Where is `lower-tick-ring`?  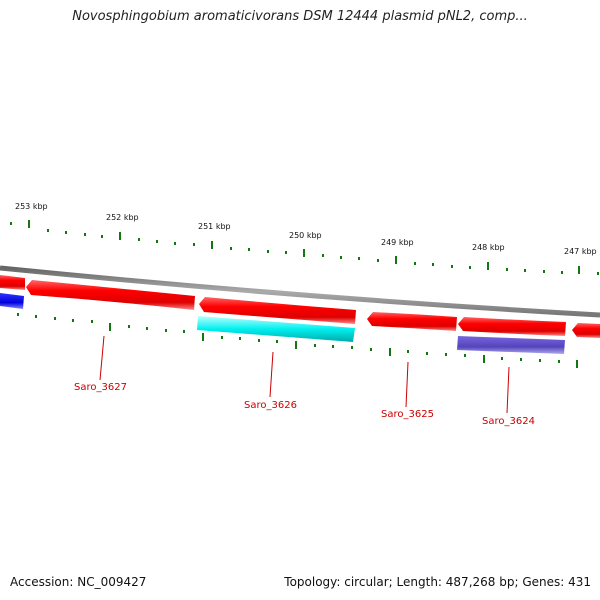 lower-tick-ring is located at coordinates (297, 340).